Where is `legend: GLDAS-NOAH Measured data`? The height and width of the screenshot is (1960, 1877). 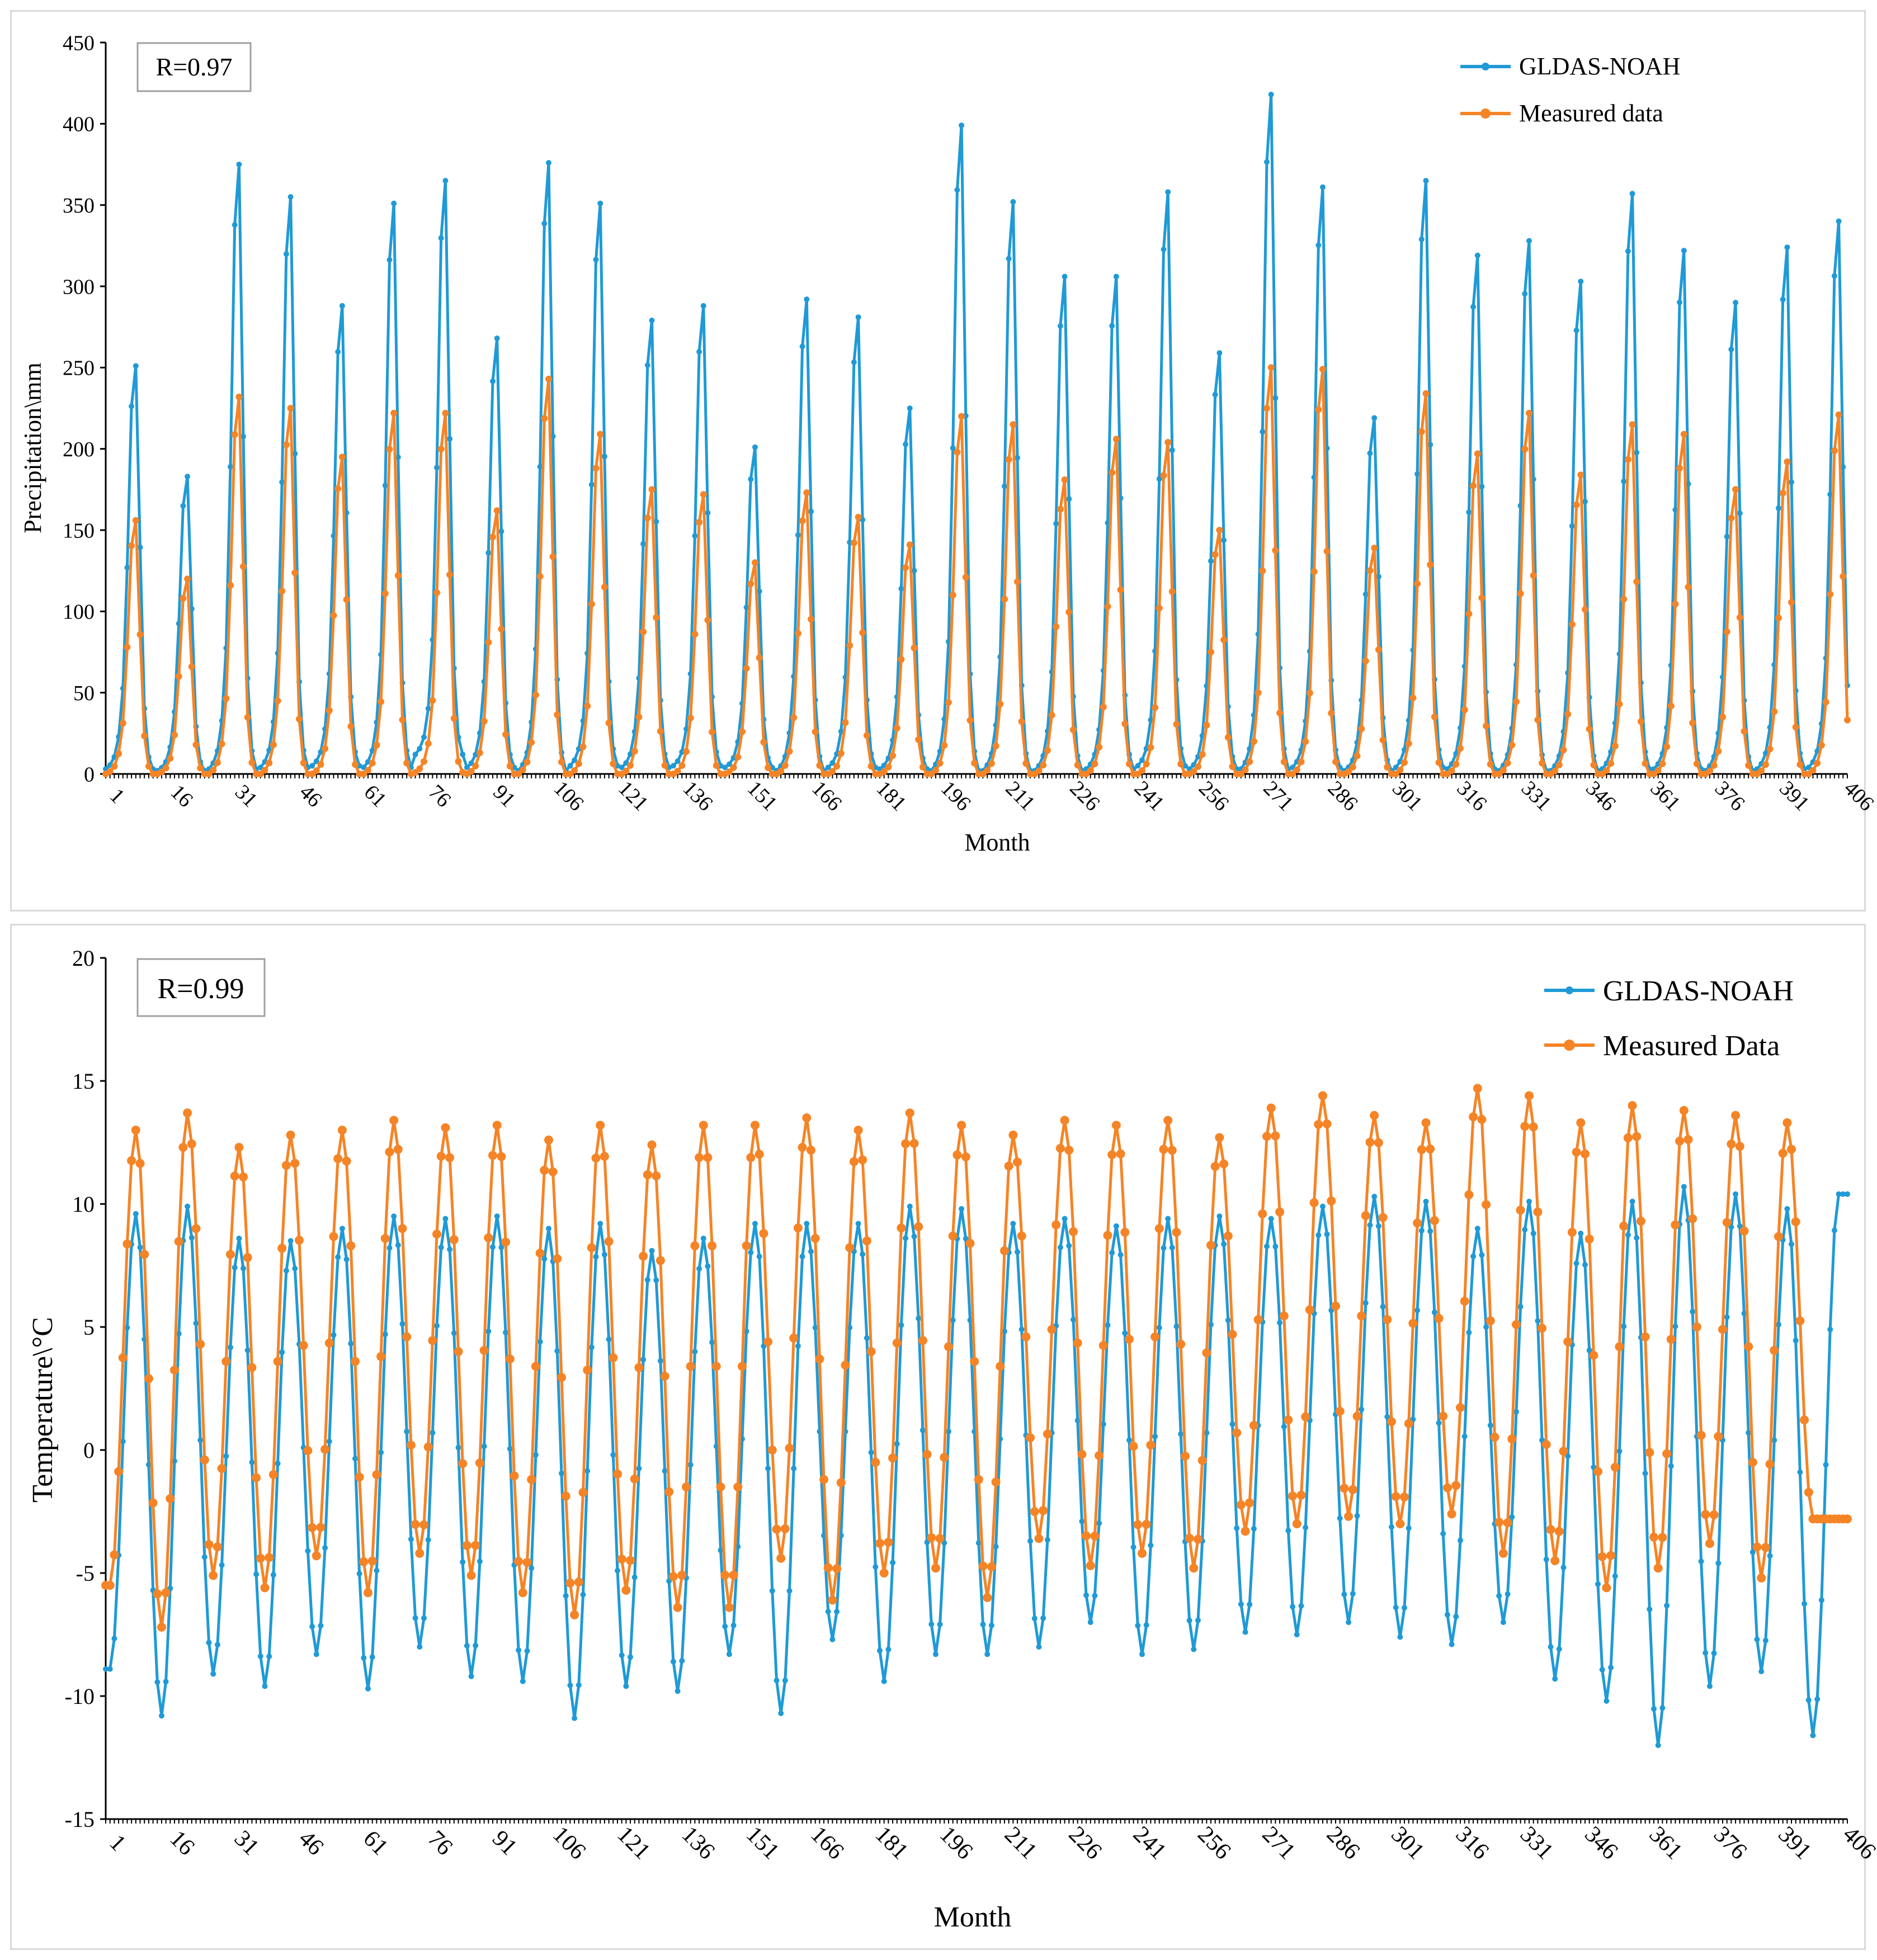
legend: GLDAS-NOAH Measured data is located at coordinates (1570, 90).